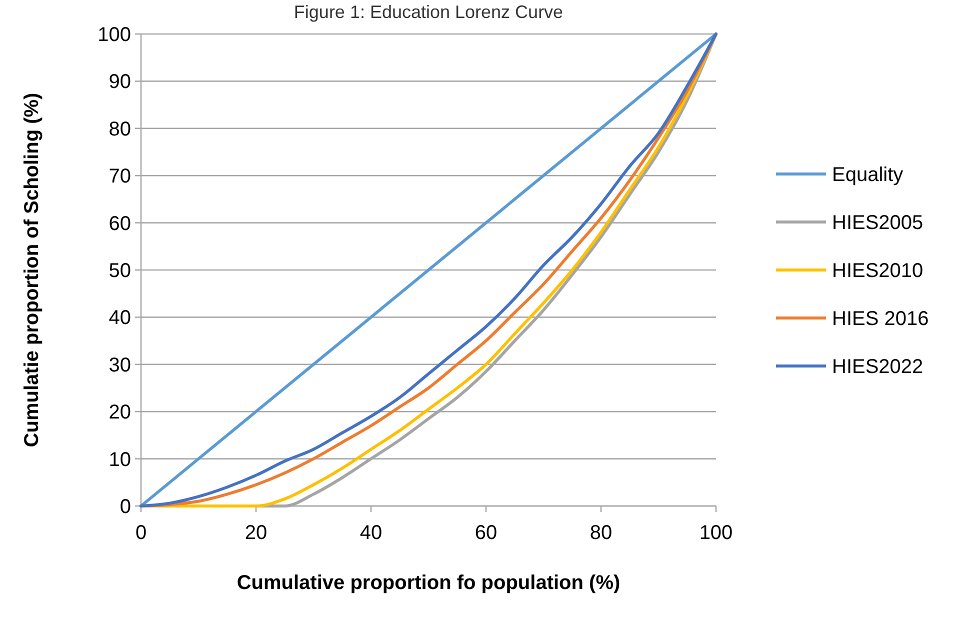 The width and height of the screenshot is (957, 621). What do you see at coordinates (125, 507) in the screenshot?
I see `y-tick-label: 0` at bounding box center [125, 507].